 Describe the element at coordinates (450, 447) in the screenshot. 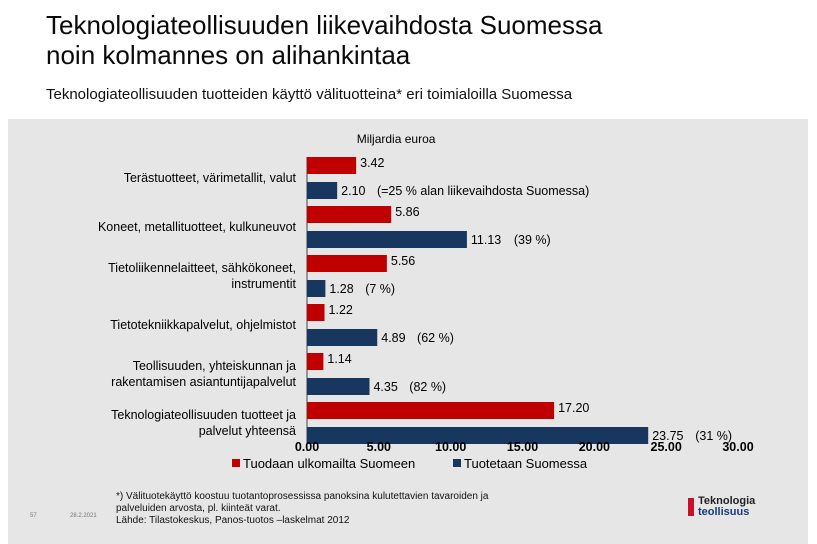

I see `x-tick-label: 10.00` at that location.